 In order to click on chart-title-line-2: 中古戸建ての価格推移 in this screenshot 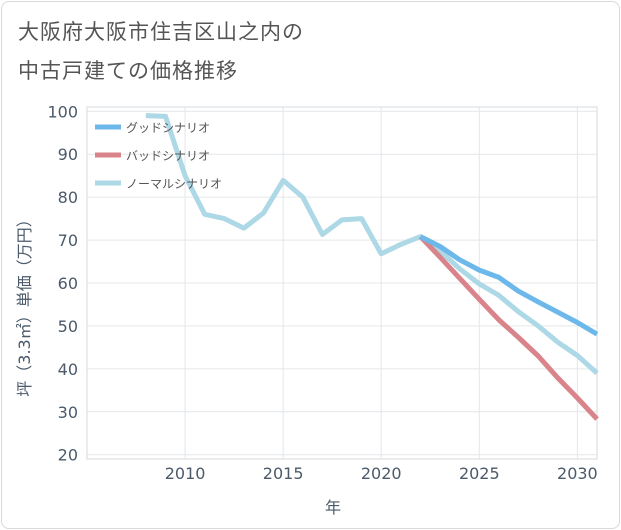, I will do `click(128, 71)`.